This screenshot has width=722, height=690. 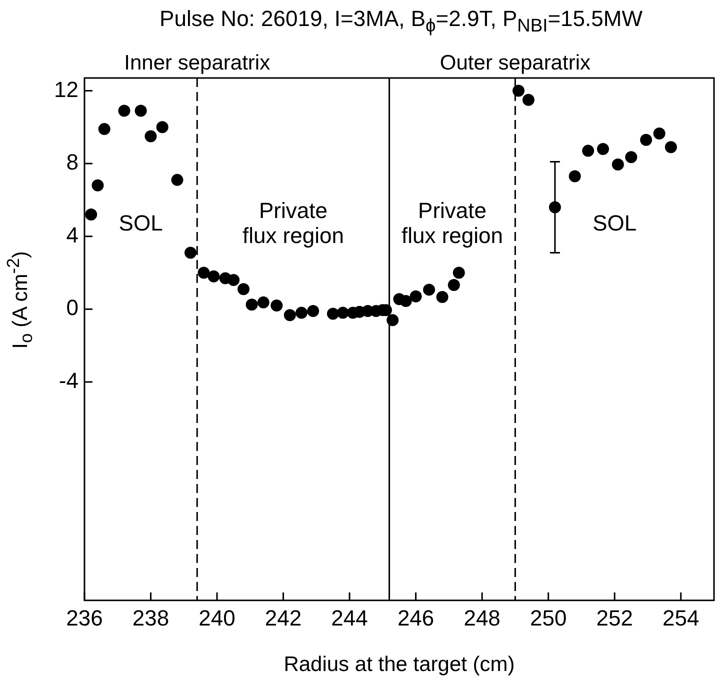 What do you see at coordinates (72, 307) in the screenshot?
I see `y-tick-label: 0` at bounding box center [72, 307].